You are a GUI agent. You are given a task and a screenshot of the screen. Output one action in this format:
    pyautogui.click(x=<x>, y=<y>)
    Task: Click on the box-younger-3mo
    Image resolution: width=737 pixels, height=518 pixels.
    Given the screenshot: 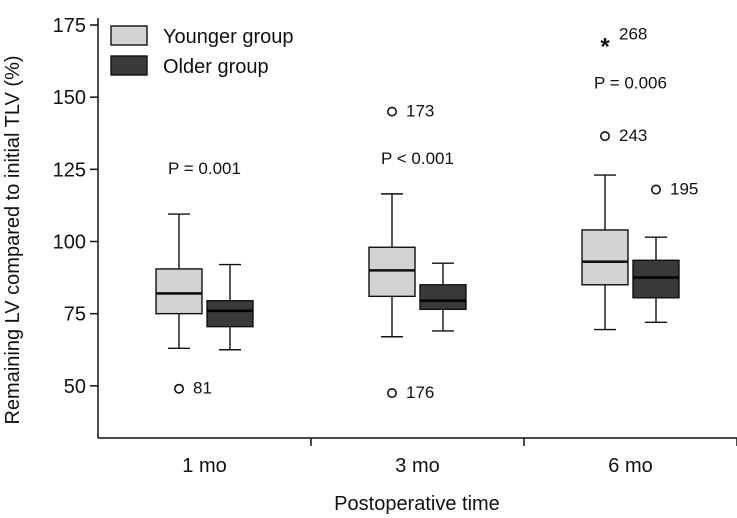 What is the action you would take?
    pyautogui.click(x=392, y=265)
    